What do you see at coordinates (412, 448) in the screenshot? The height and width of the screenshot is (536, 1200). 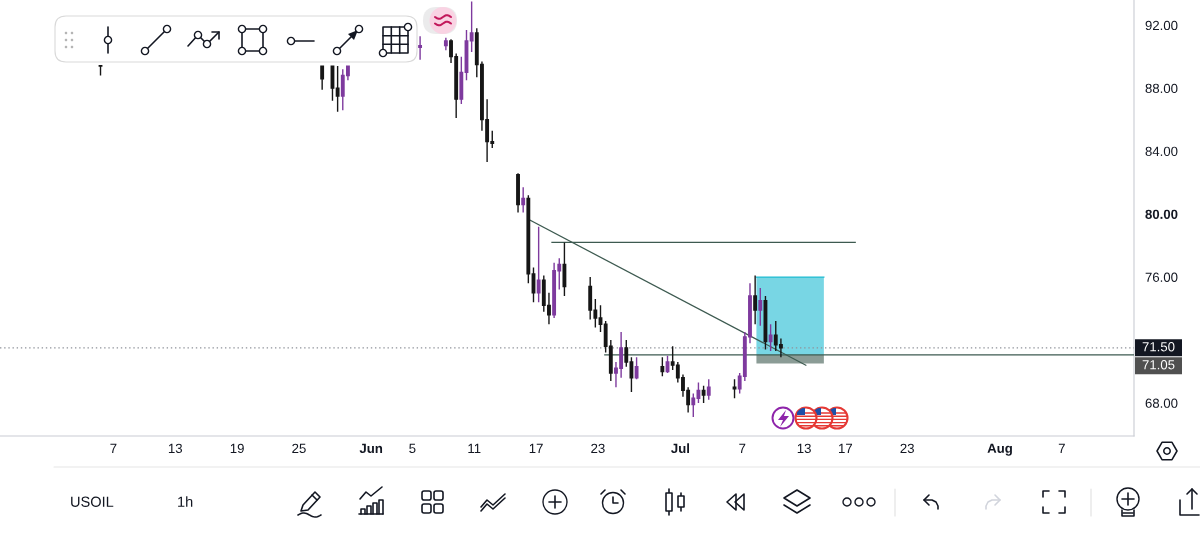 I see `x-tick-label: 5` at bounding box center [412, 448].